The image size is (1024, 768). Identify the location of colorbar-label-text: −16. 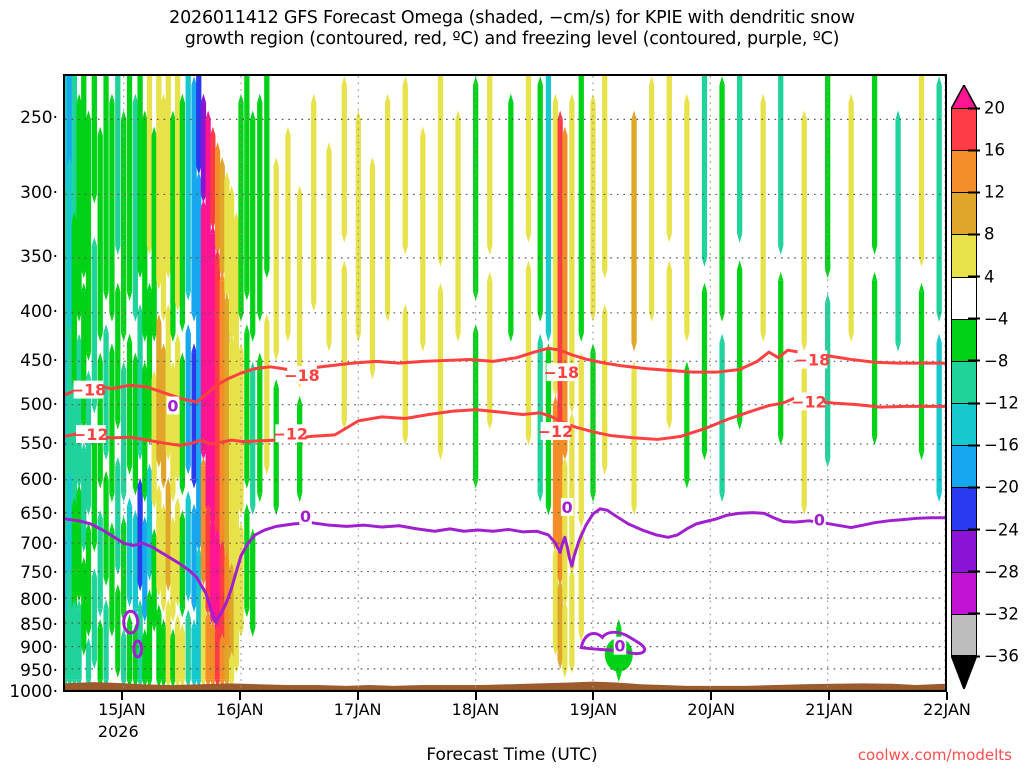
(1001, 445).